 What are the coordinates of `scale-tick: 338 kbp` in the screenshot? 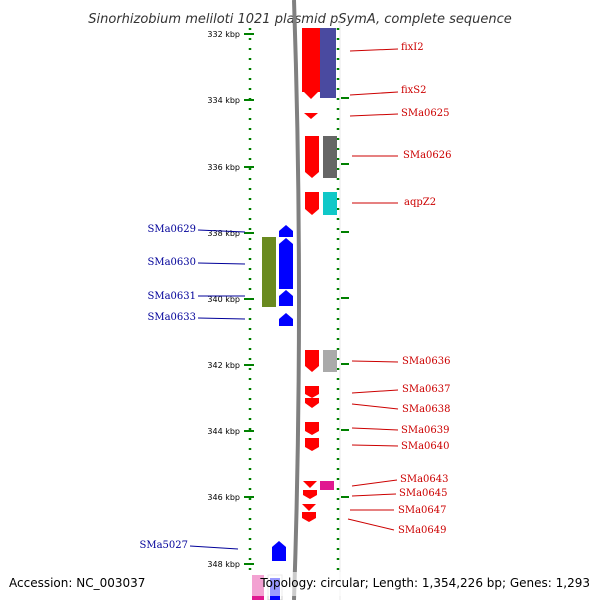 It's located at (230, 233).